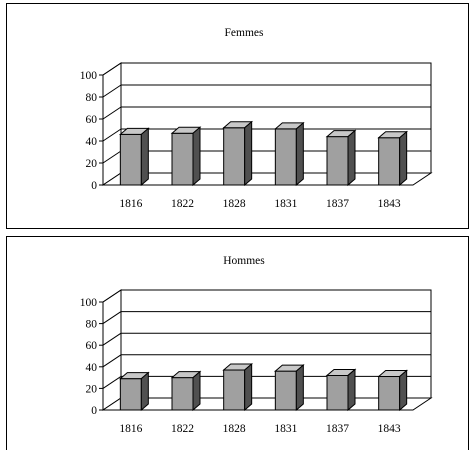 This screenshot has height=451, width=472. Describe the element at coordinates (244, 33) in the screenshot. I see `chart-title: Femmes` at that location.